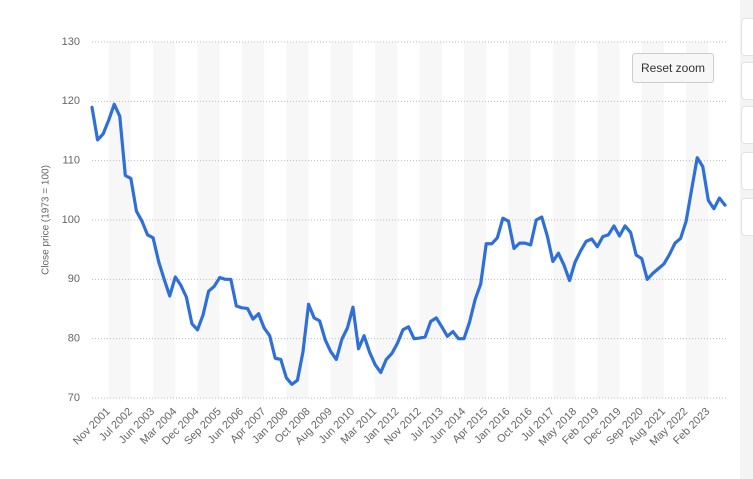 This screenshot has height=479, width=753. I want to click on y-tick-label: 70, so click(74, 398).